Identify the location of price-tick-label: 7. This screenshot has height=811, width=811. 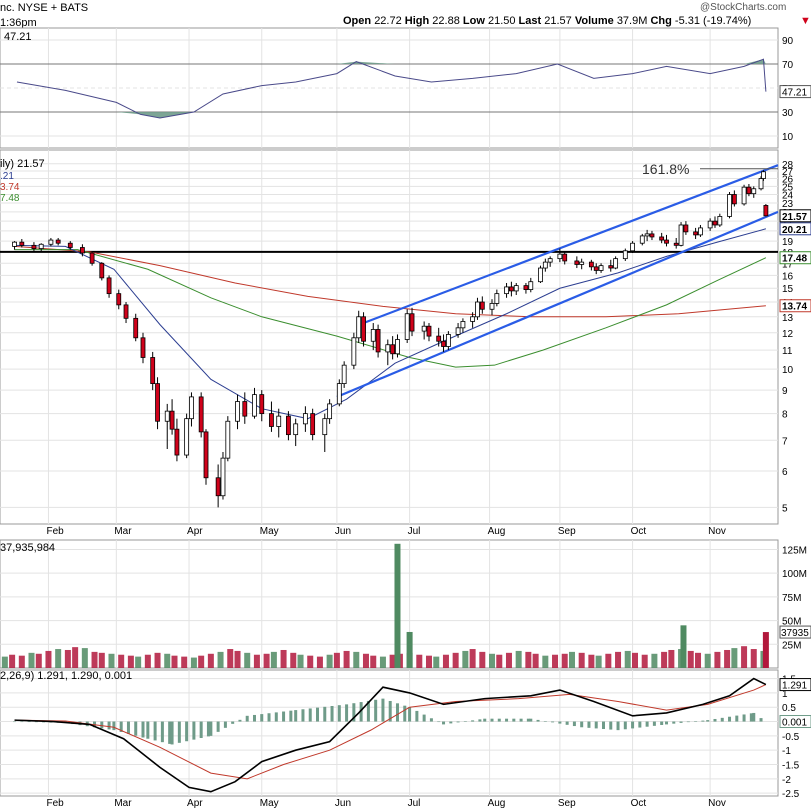
(785, 441).